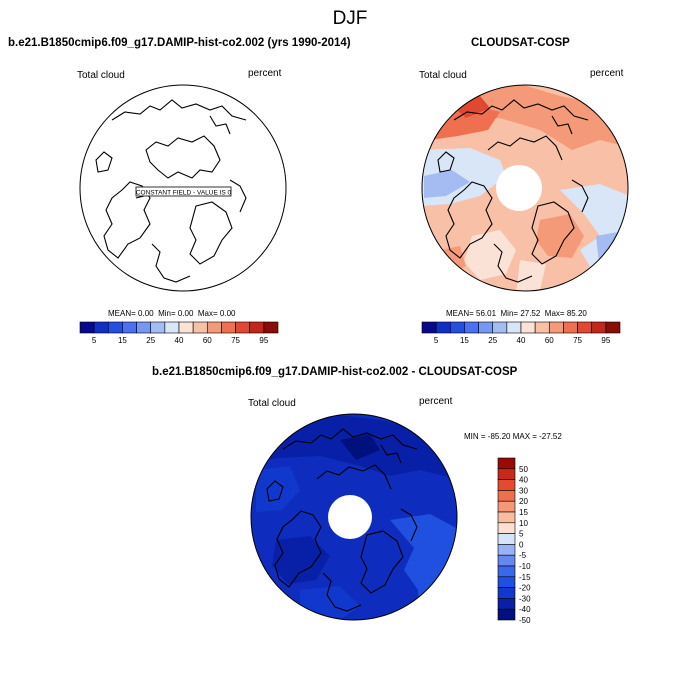 This screenshot has width=700, height=700. Describe the element at coordinates (227, 313) in the screenshot. I see `panel1-max-value: 0.00` at that location.